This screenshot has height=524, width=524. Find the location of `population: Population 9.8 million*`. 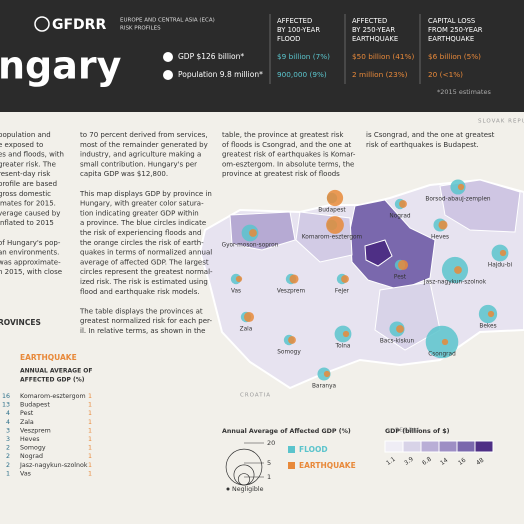

population: Population 9.8 million* is located at coordinates (220, 74).